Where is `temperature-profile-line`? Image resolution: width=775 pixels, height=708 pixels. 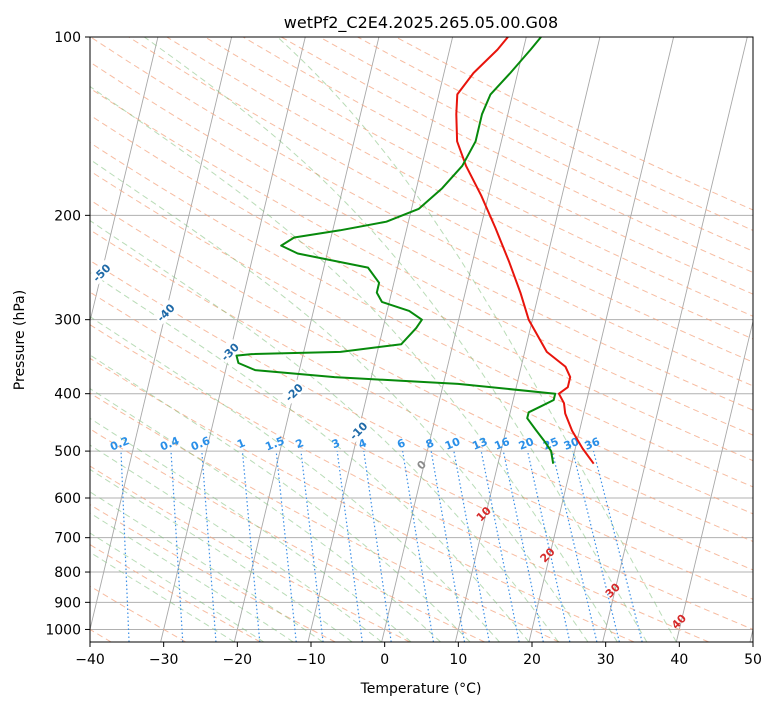
temperature-profile-line is located at coordinates (525, 251).